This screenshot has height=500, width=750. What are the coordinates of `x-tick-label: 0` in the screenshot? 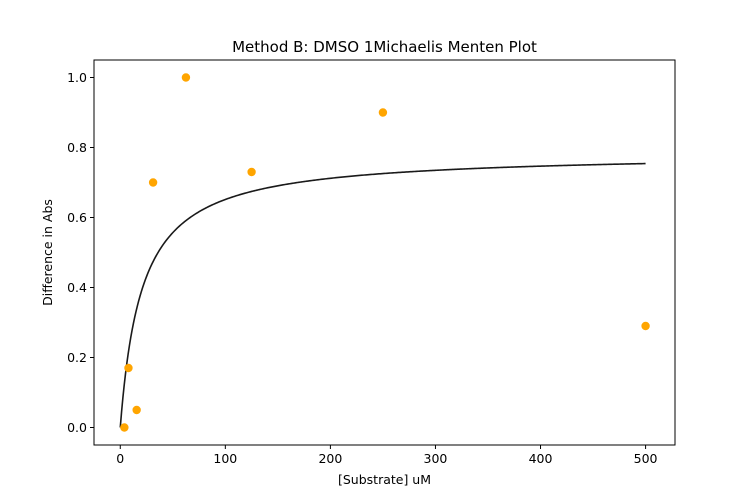 It's located at (120, 458).